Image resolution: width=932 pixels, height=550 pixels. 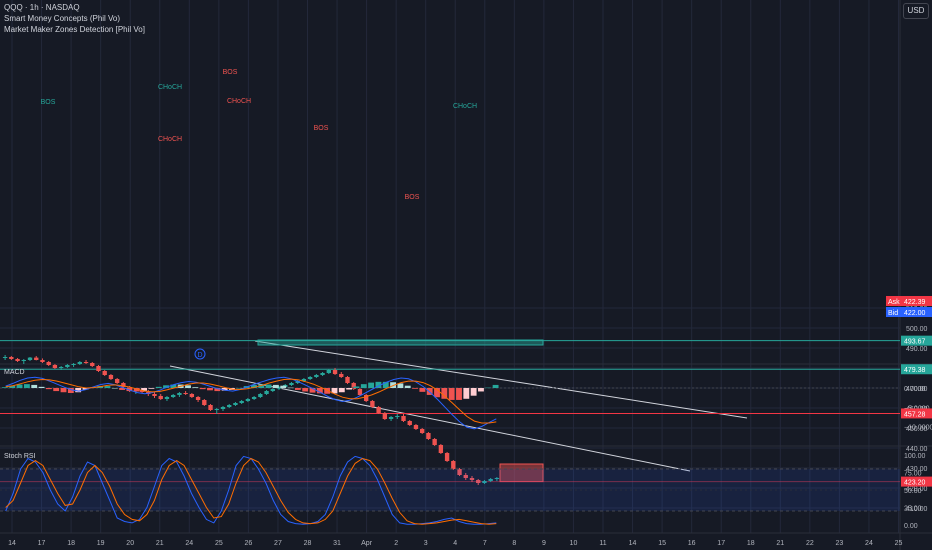 I want to click on time-tick-label: 22, so click(x=810, y=543).